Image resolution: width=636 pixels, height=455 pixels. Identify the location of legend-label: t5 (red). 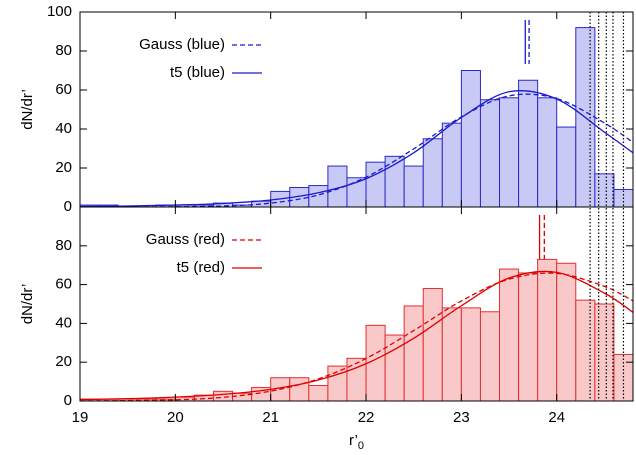
(201, 267).